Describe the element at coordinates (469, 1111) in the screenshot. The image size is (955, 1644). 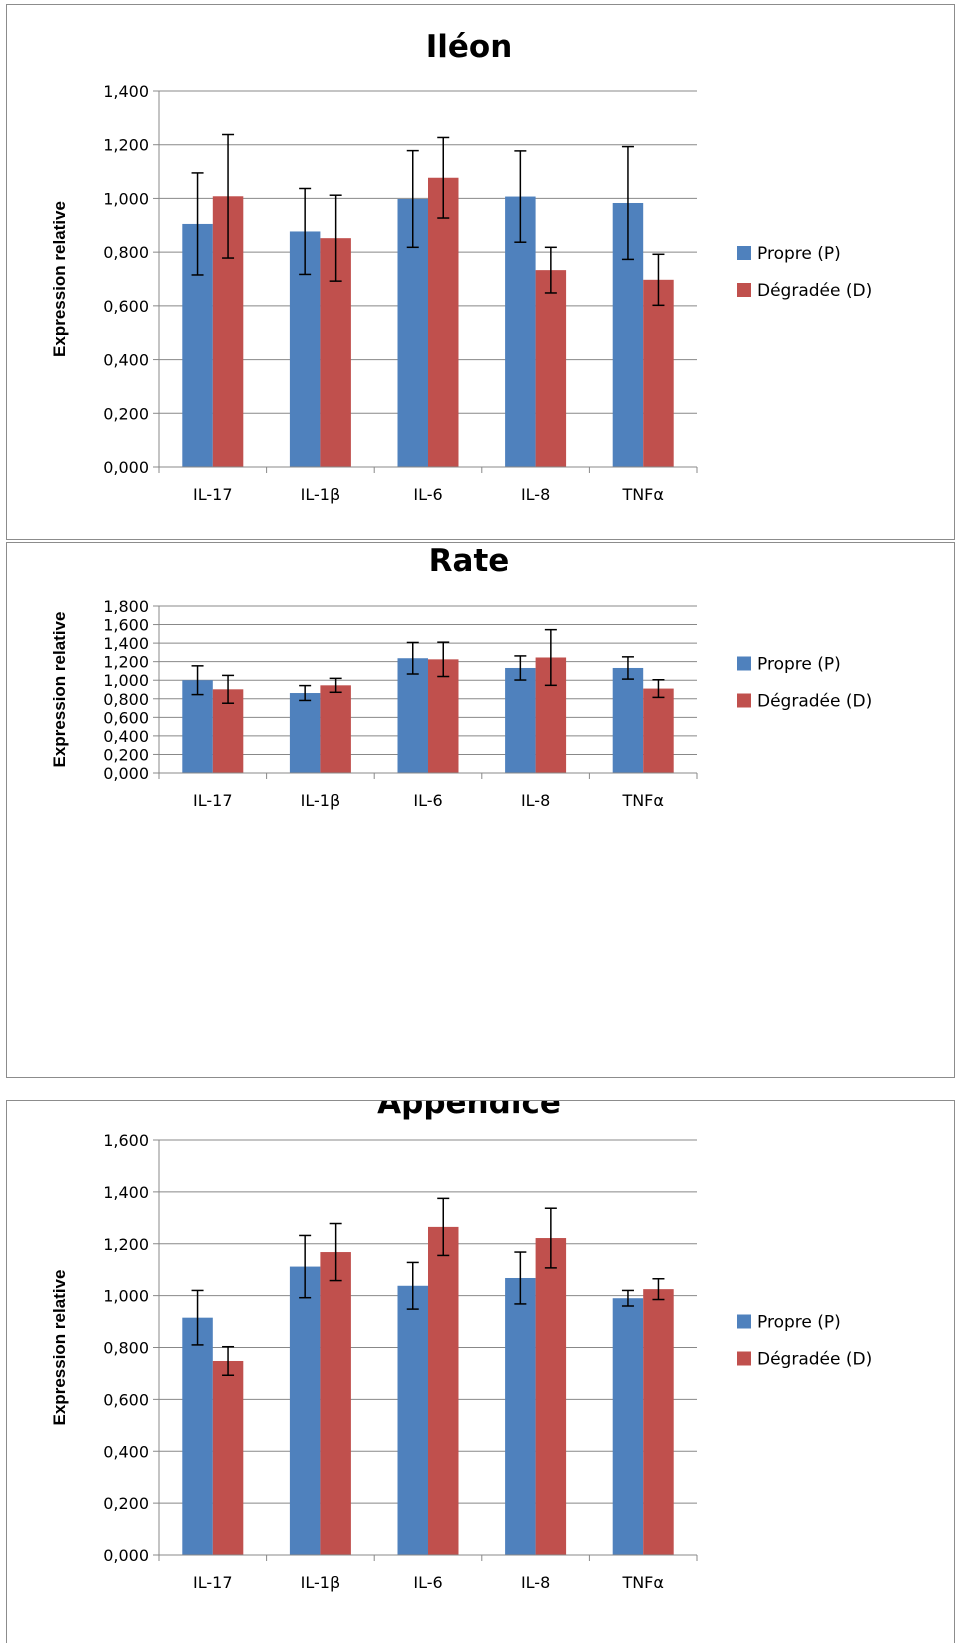
I see `chart-title: Appendice` at that location.